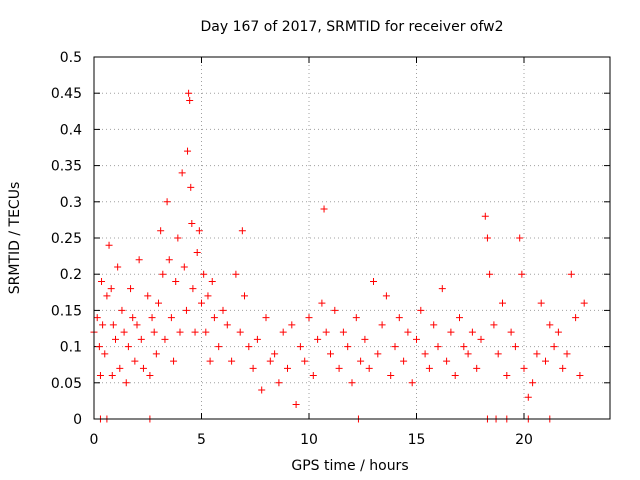 This screenshot has height=480, width=640. Describe the element at coordinates (94, 440) in the screenshot. I see `x-tick-label: 0` at that location.